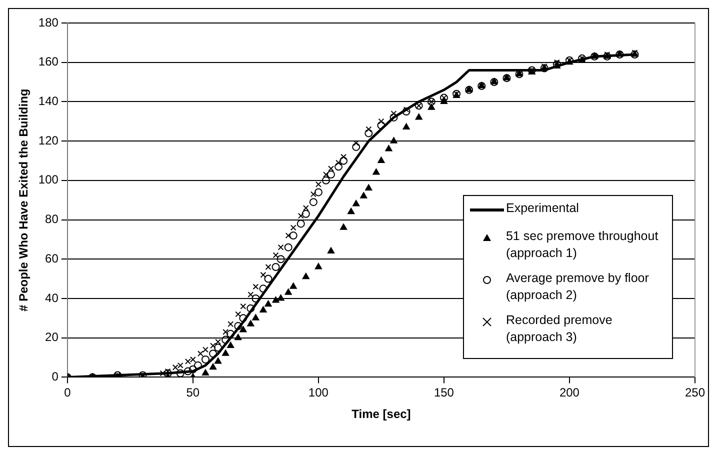 This screenshot has height=455, width=717. What do you see at coordinates (560, 329) in the screenshot?
I see `legend-label: Recorded premove (approach 3)` at bounding box center [560, 329].